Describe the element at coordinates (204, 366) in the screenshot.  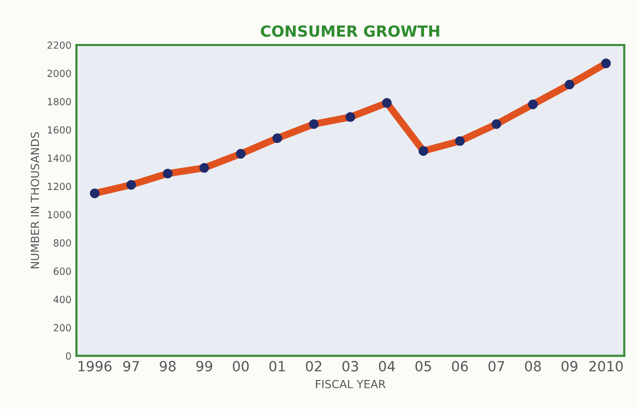
I see `x-tick-label: 99` at that location.